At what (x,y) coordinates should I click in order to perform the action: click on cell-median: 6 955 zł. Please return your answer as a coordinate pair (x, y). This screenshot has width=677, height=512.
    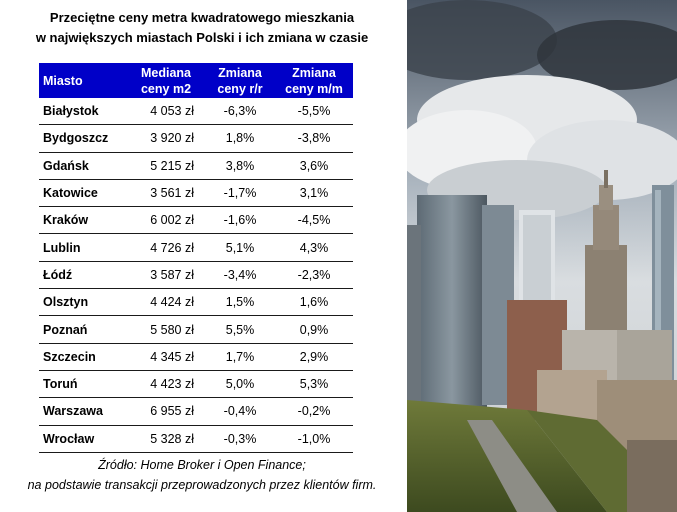
    Looking at the image, I should click on (166, 411).